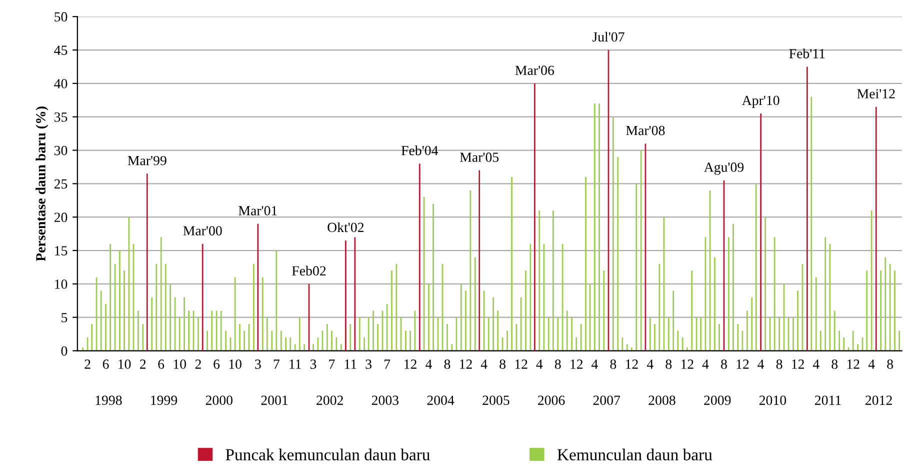 The image size is (911, 474). What do you see at coordinates (61, 83) in the screenshot?
I see `y-tick-label: 40` at bounding box center [61, 83].